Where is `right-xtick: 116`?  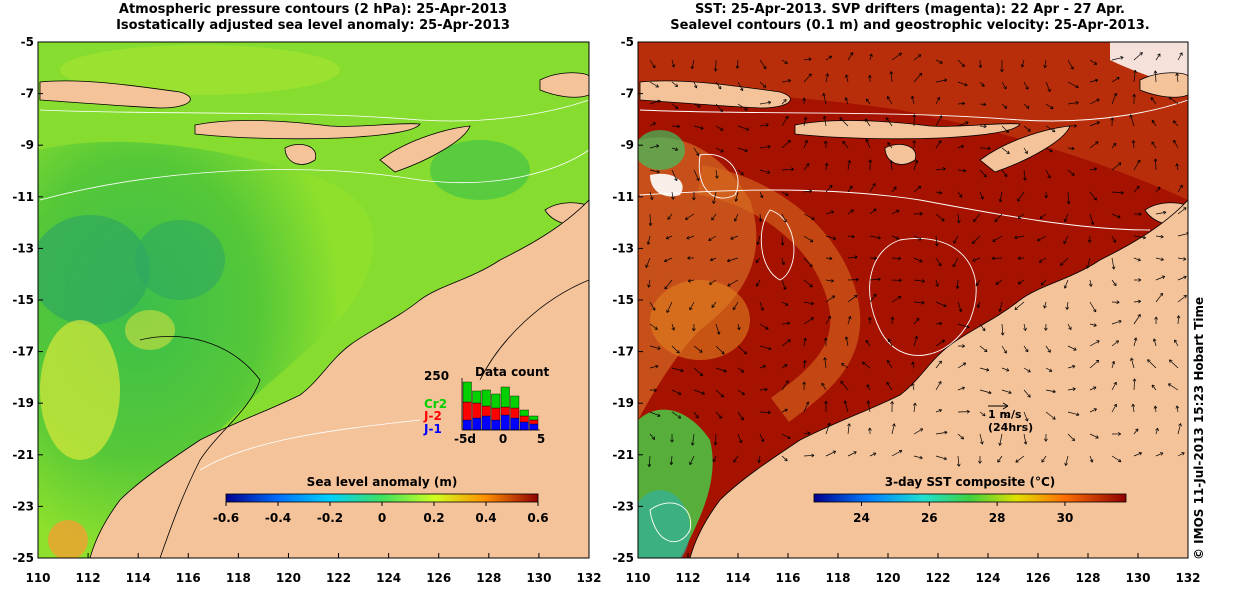
right-xtick: 116 is located at coordinates (787, 578).